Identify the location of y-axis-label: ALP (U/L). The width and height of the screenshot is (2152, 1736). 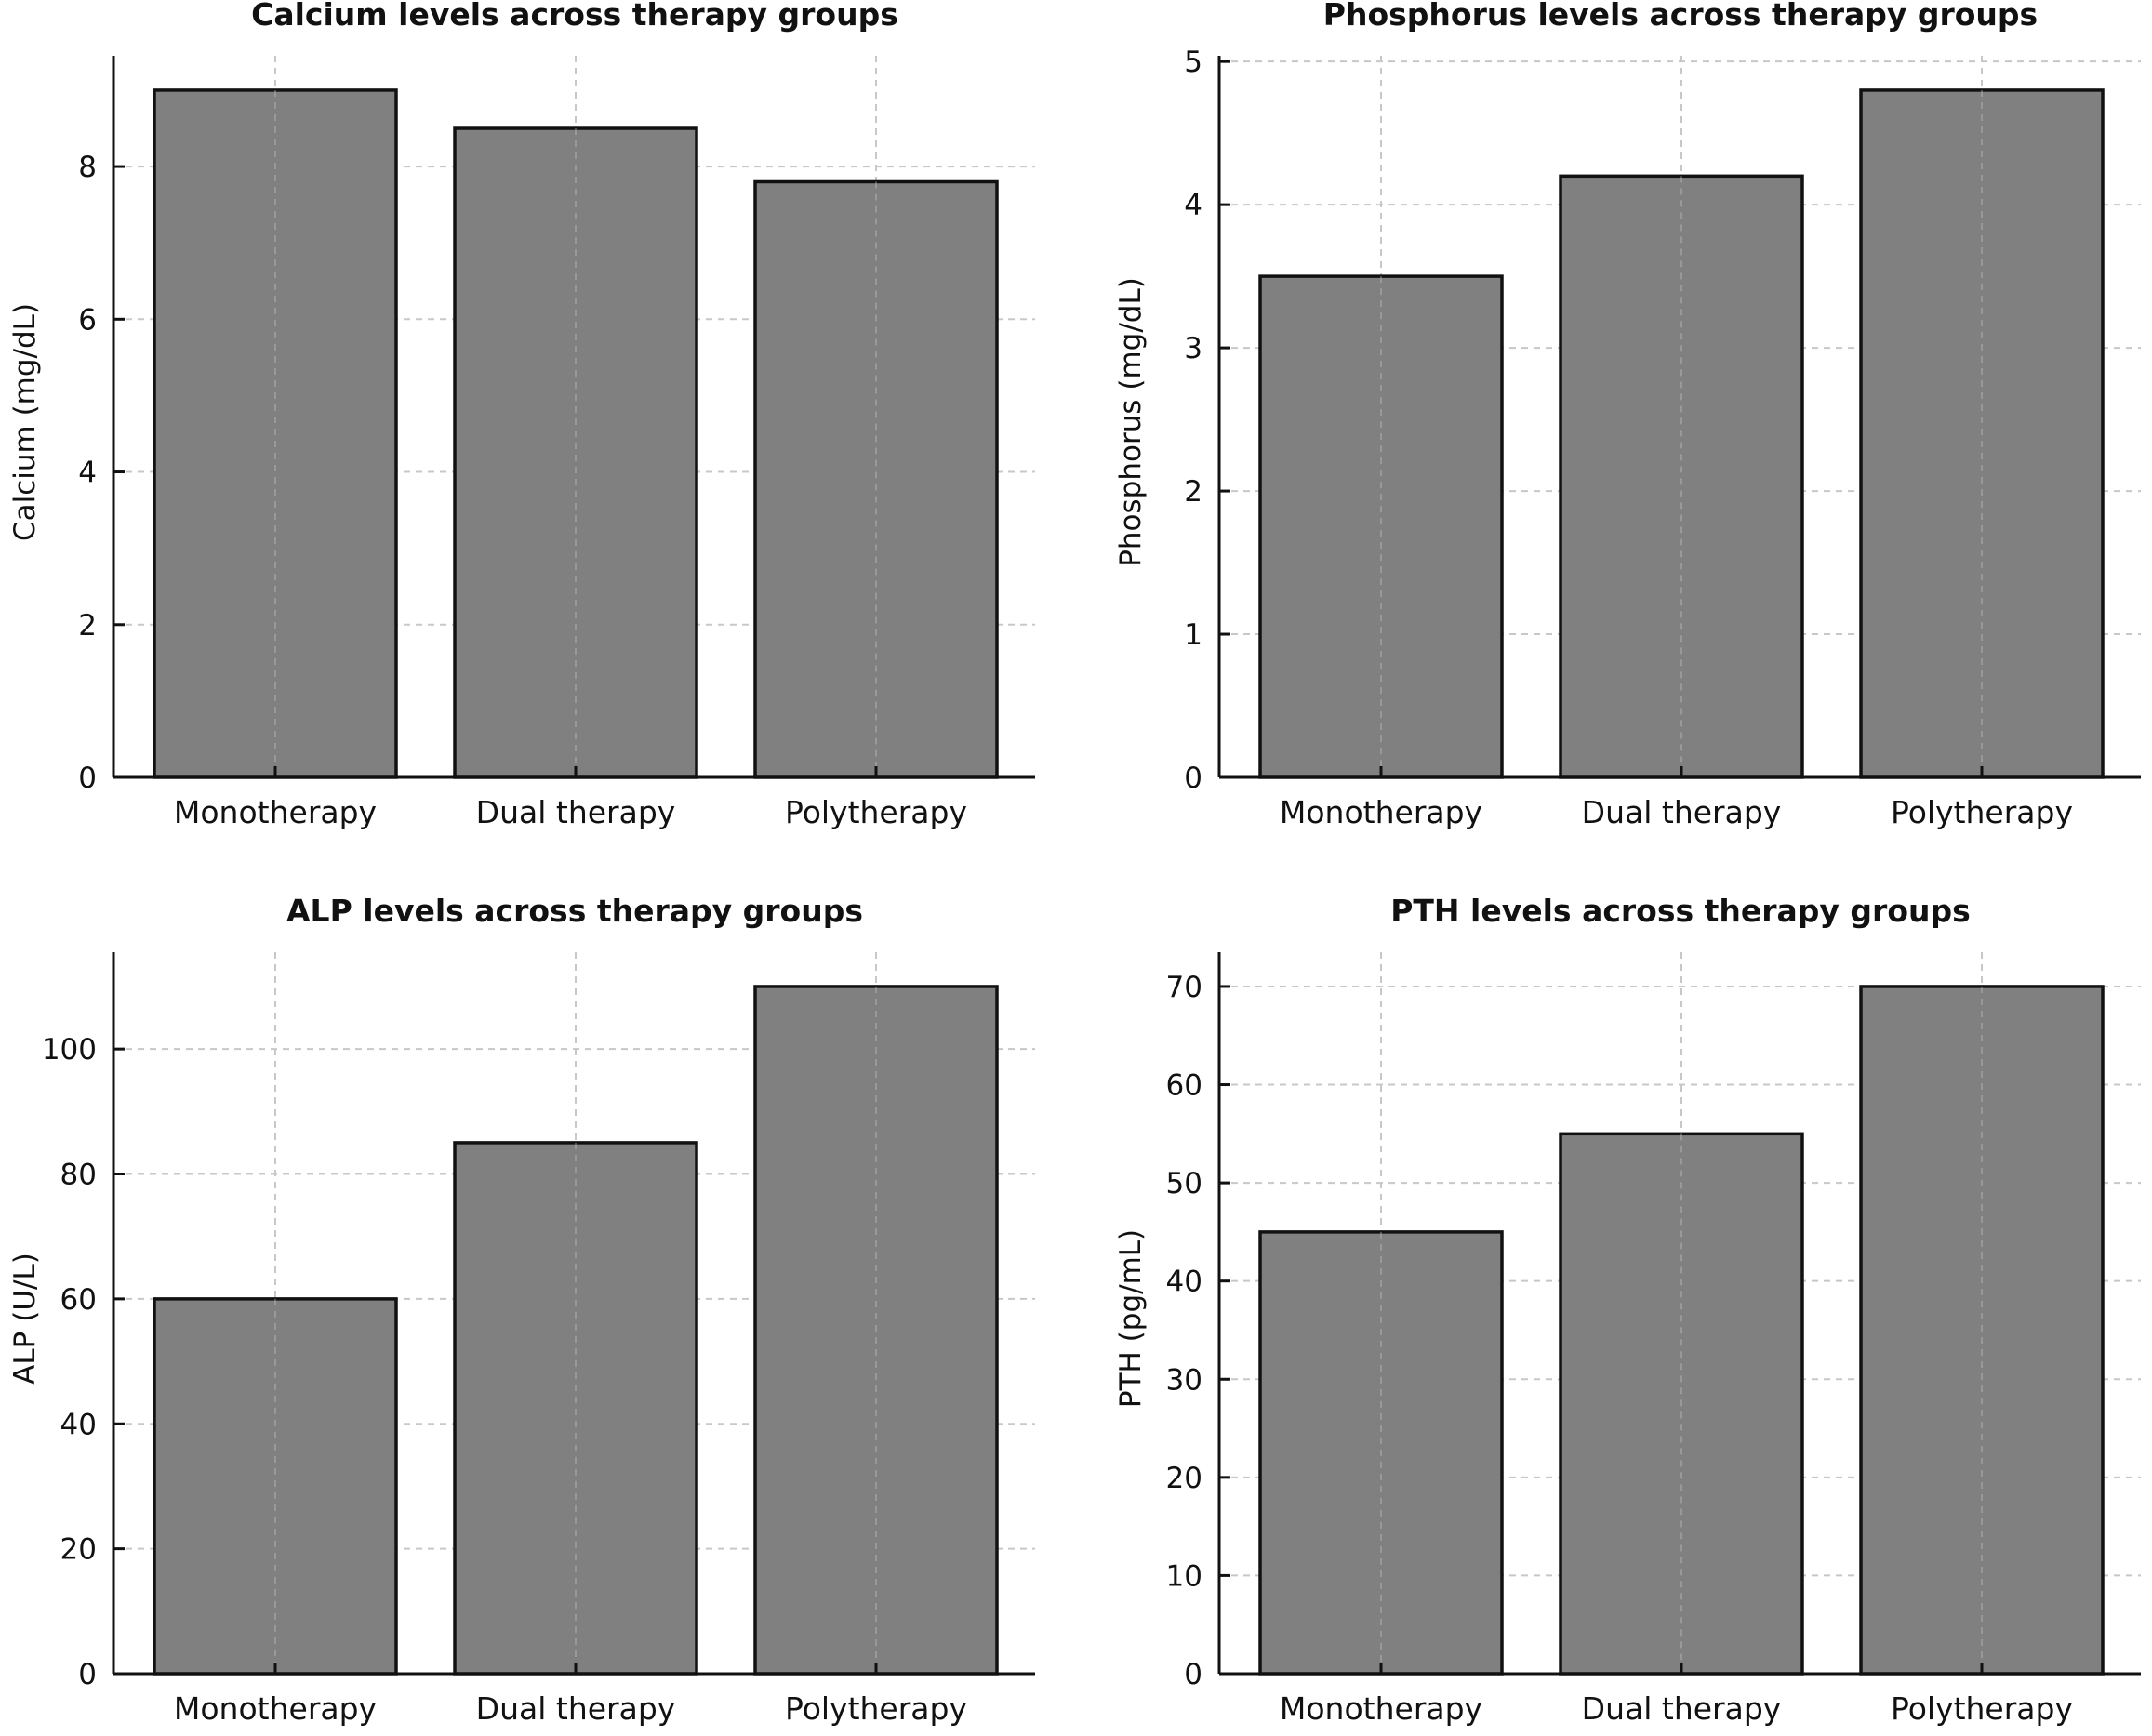
(25, 1318).